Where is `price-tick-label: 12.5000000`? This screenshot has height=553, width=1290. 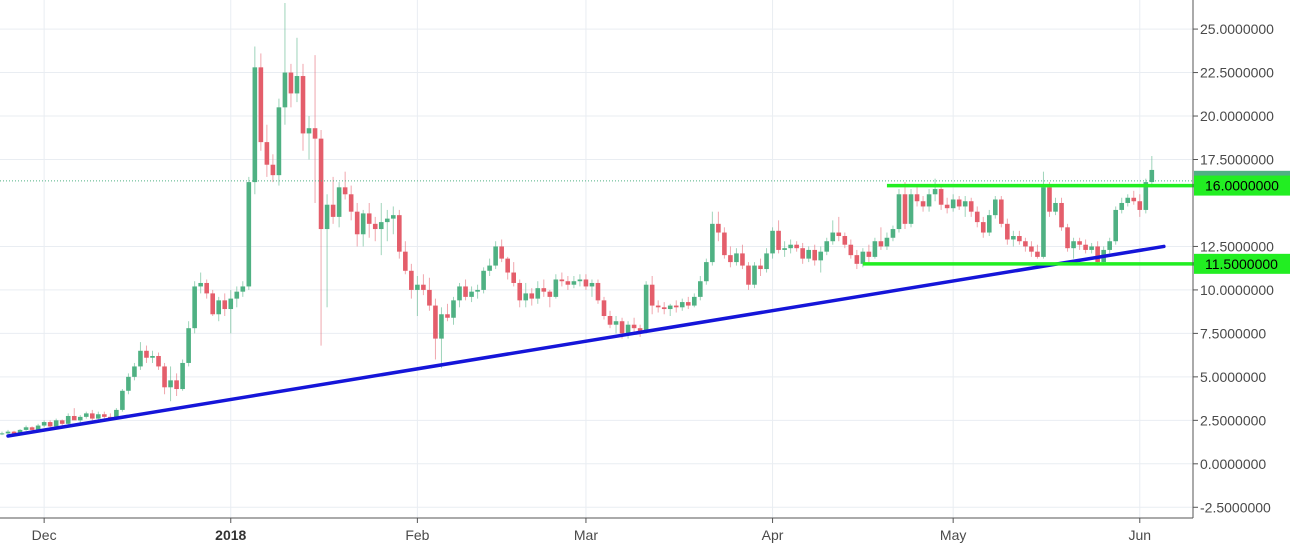 price-tick-label: 12.5000000 is located at coordinates (1237, 246).